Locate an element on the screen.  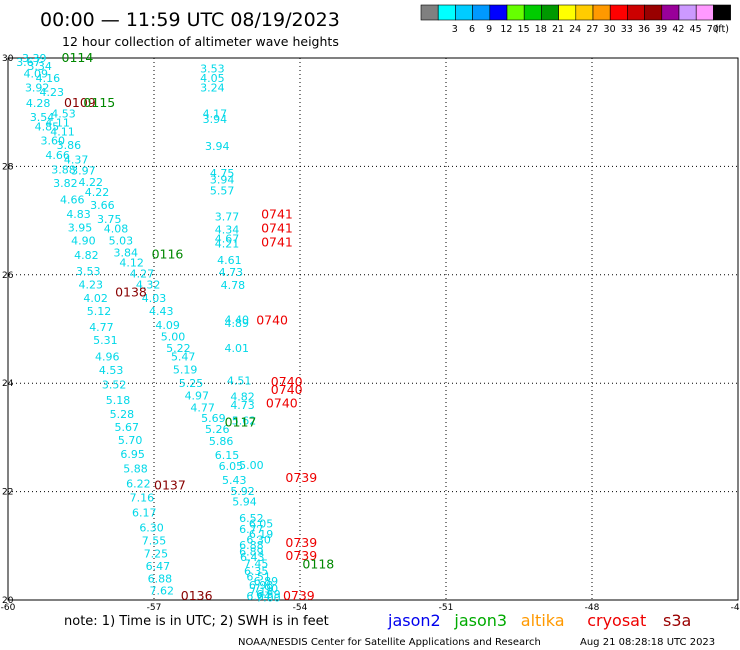
wave-height-value: 5.57 is located at coordinates (222, 191).